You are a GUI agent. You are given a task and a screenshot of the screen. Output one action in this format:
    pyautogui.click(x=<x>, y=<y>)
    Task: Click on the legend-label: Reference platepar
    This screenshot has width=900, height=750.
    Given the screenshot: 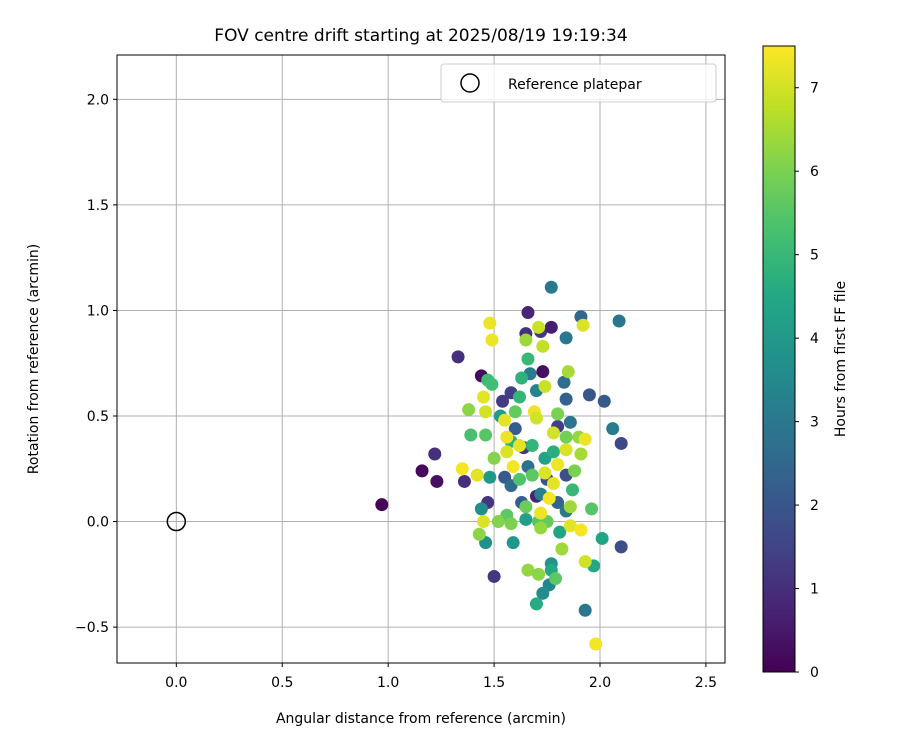 What is the action you would take?
    pyautogui.click(x=575, y=85)
    